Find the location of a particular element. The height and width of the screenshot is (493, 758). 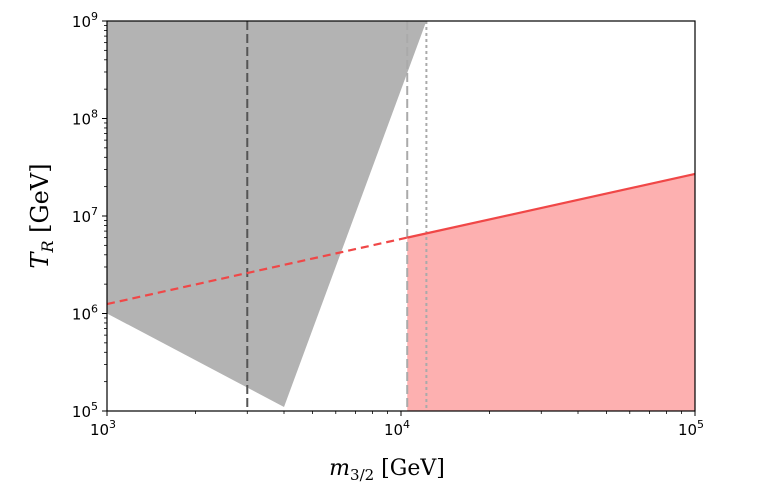

x-axis-label: m3/2 [GeV] is located at coordinates (387, 470).